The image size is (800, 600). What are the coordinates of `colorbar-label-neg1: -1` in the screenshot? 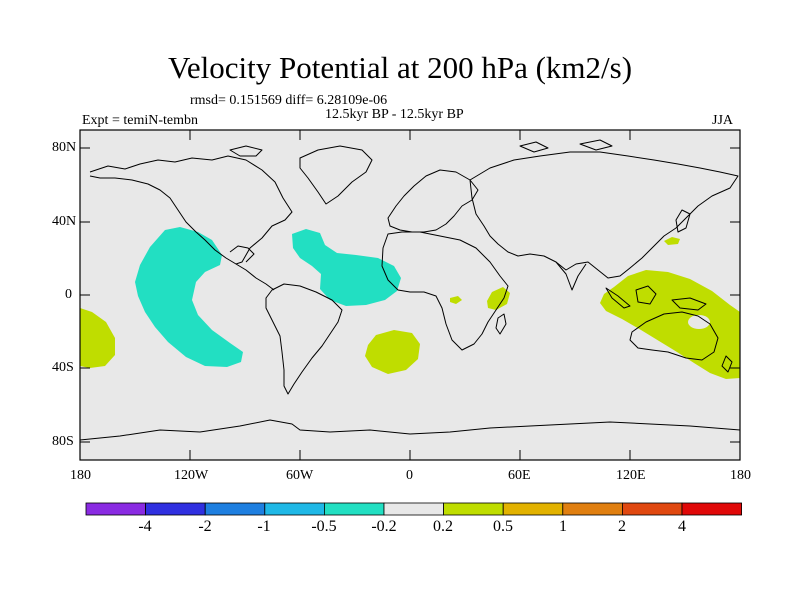 It's located at (264, 526).